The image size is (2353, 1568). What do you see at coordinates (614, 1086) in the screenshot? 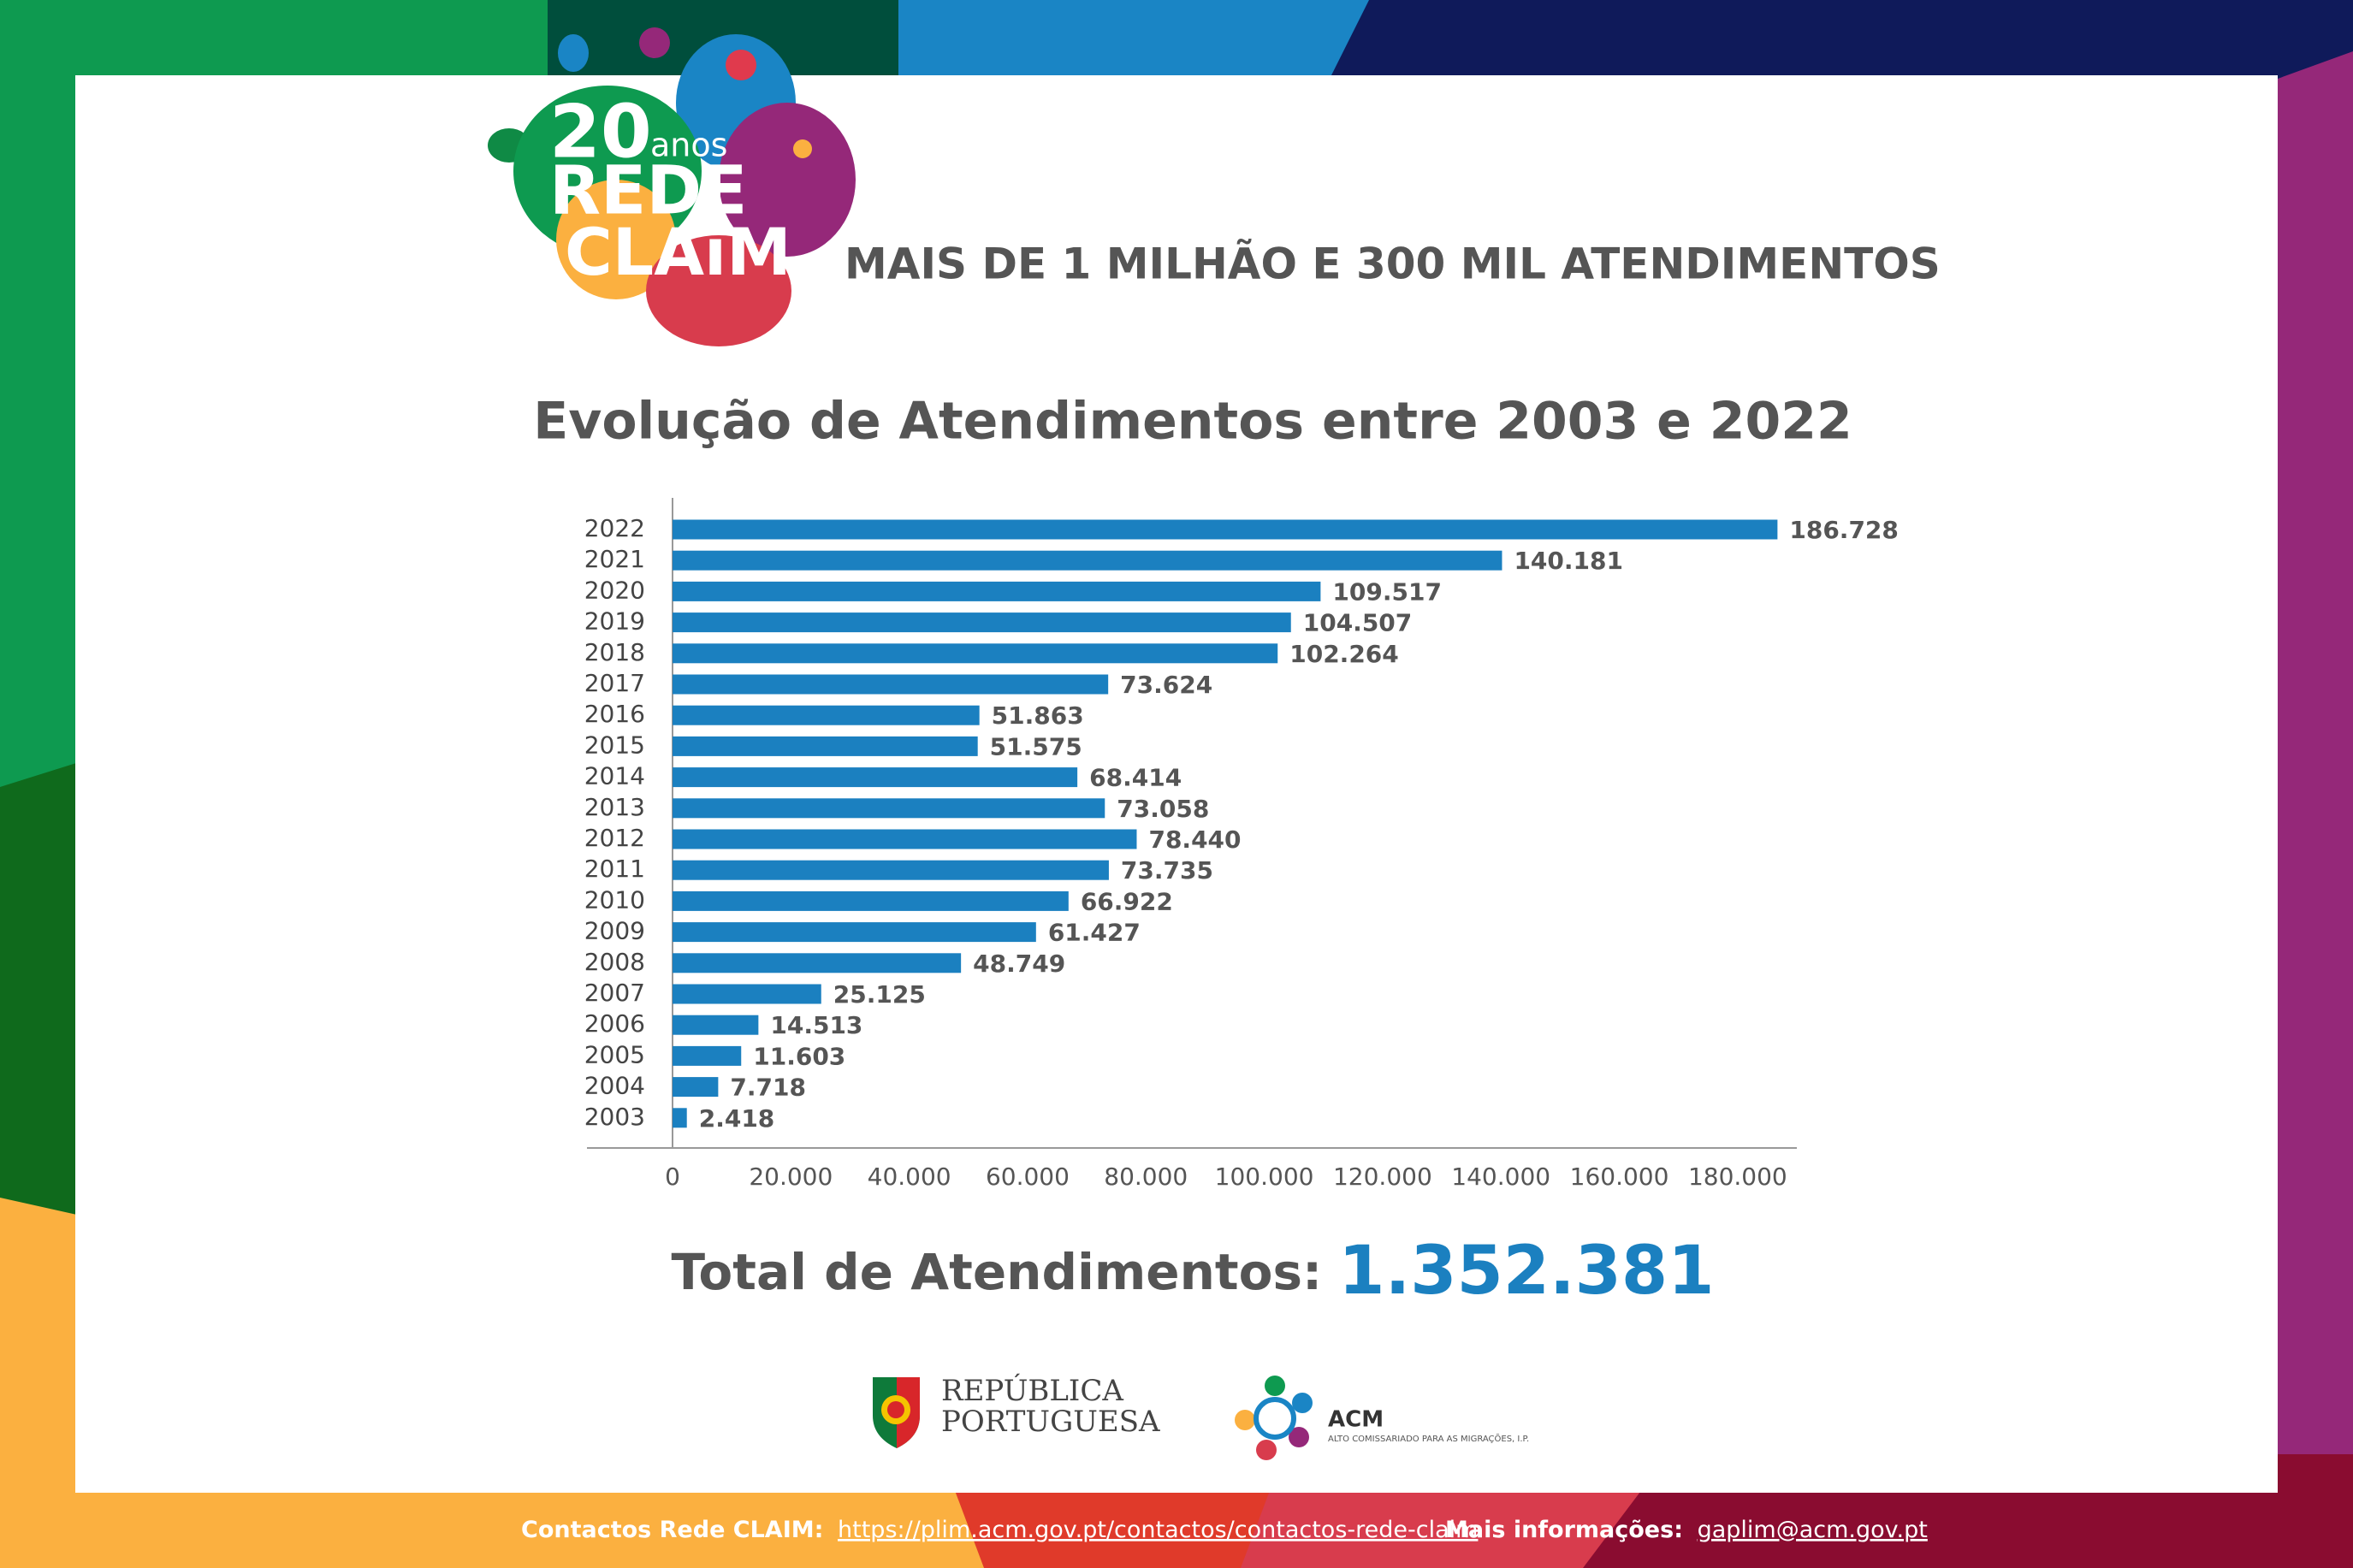
I see `y-tick-label: 2004` at bounding box center [614, 1086].